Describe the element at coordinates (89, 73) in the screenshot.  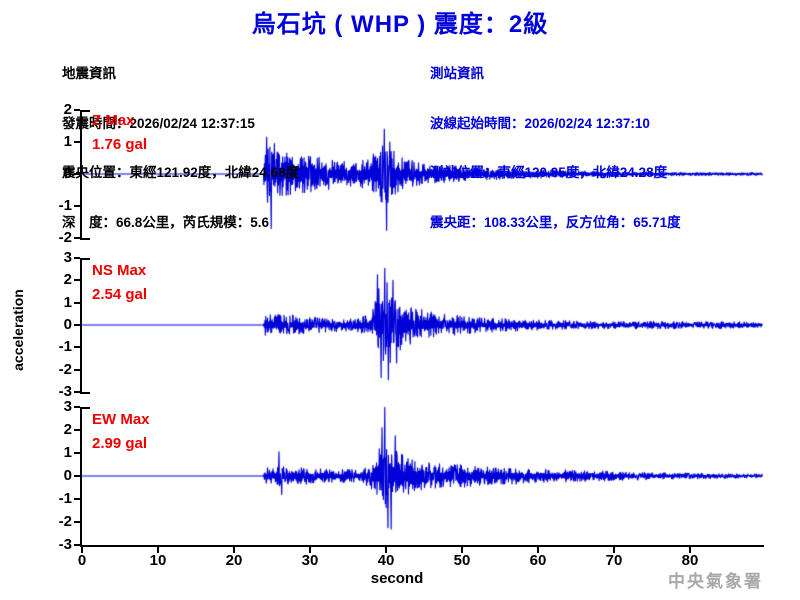
I see `earthquake-info-heading: 地震資訊` at that location.